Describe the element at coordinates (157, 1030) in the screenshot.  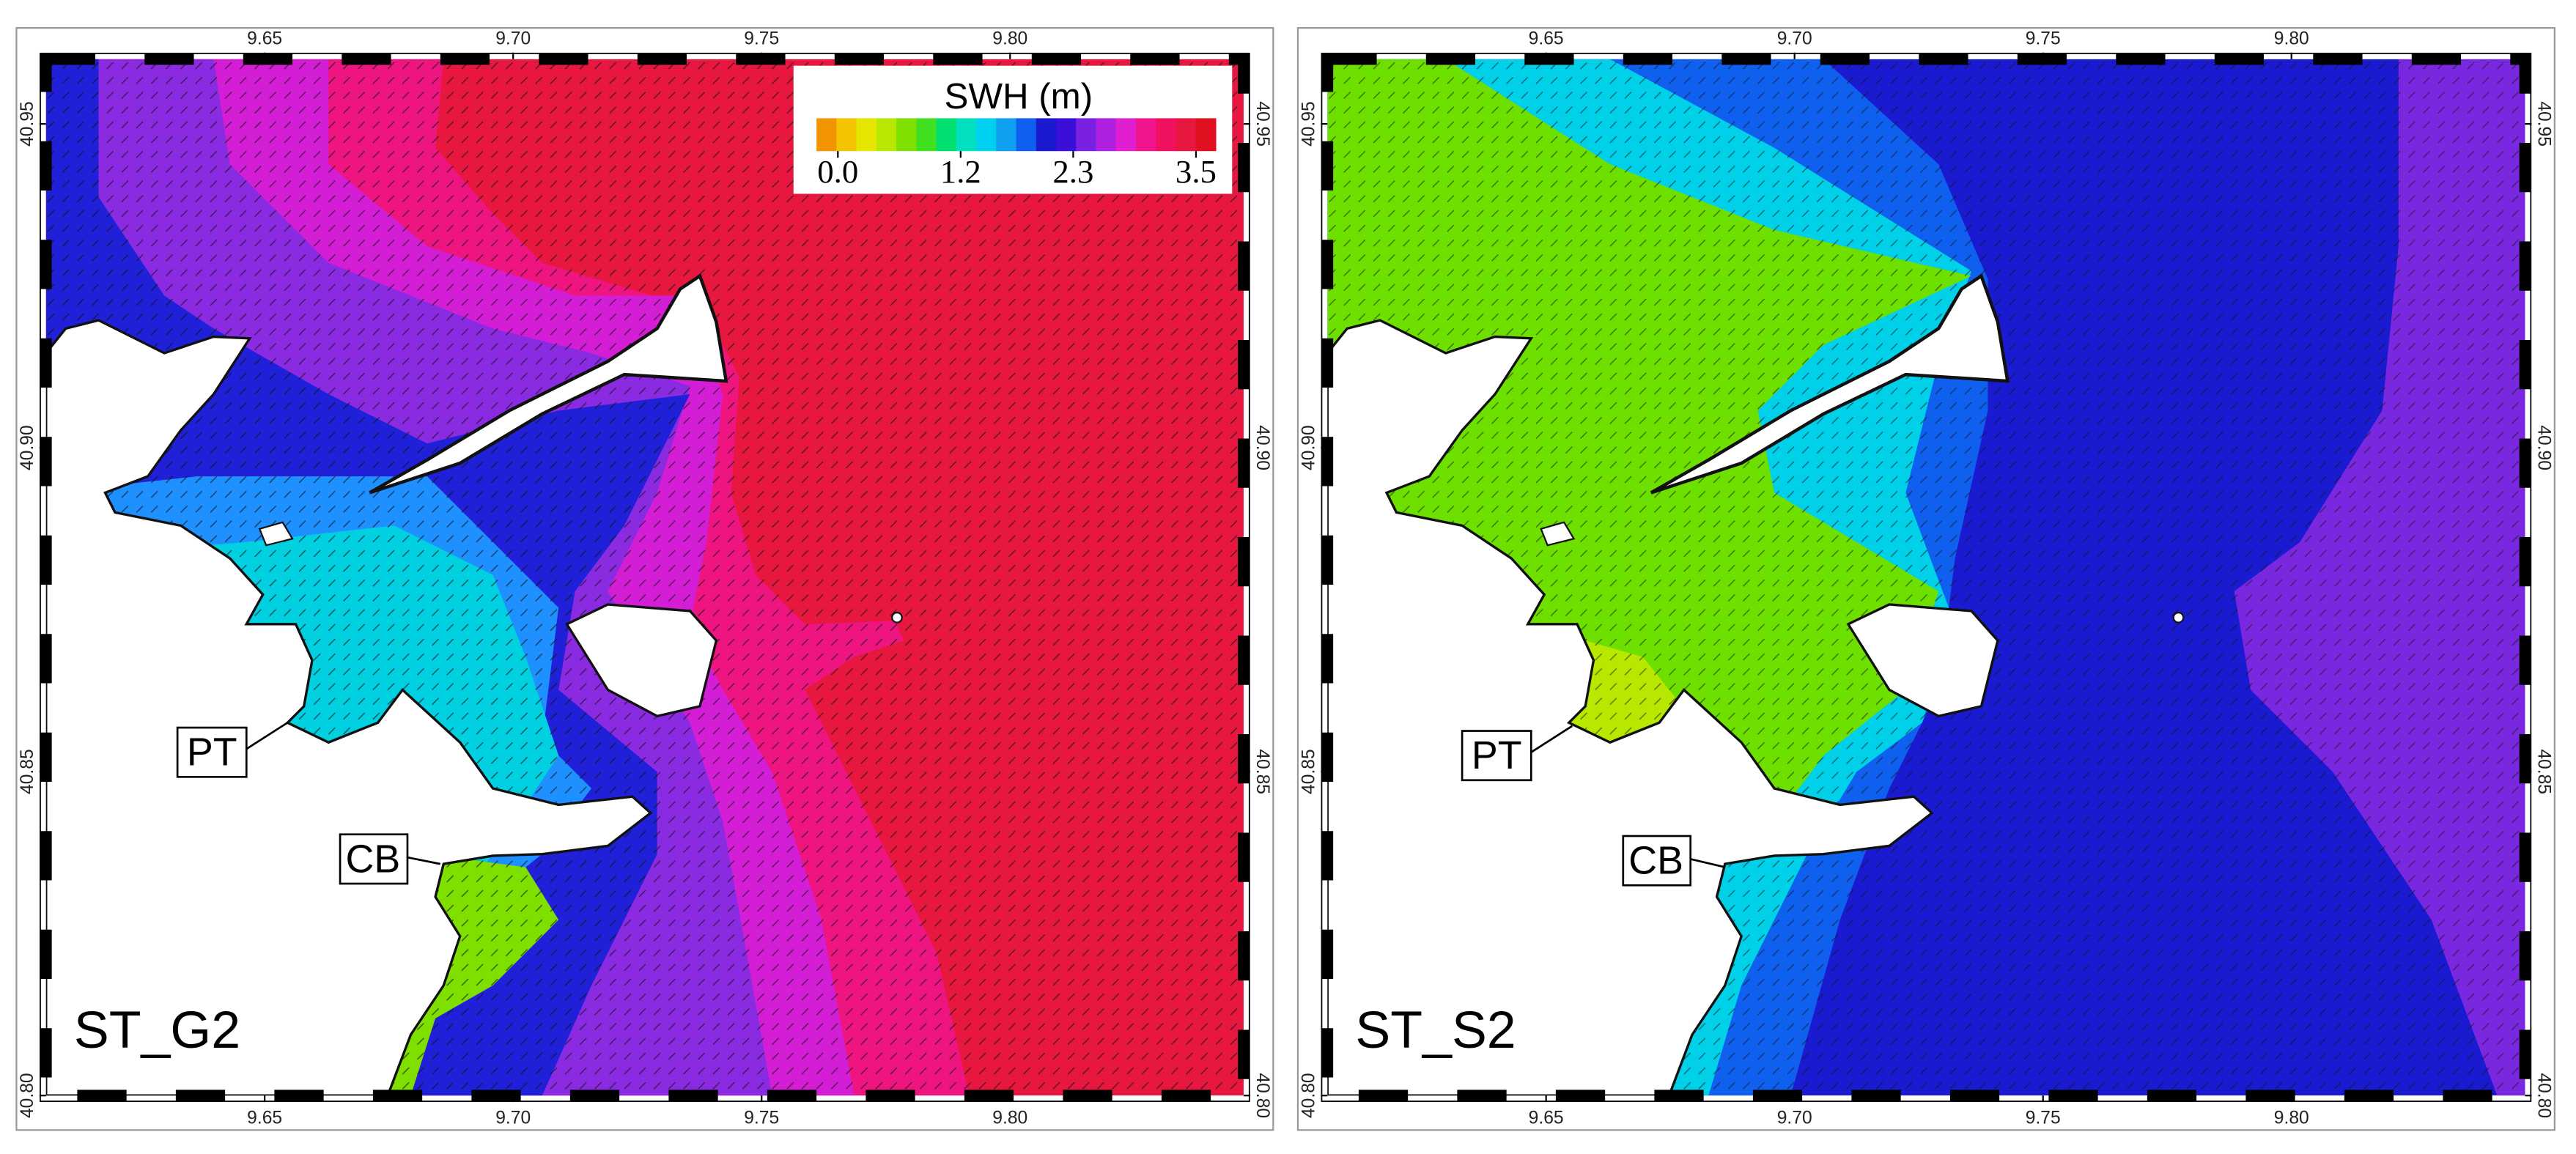
I see `panel-label: ST_G2` at that location.